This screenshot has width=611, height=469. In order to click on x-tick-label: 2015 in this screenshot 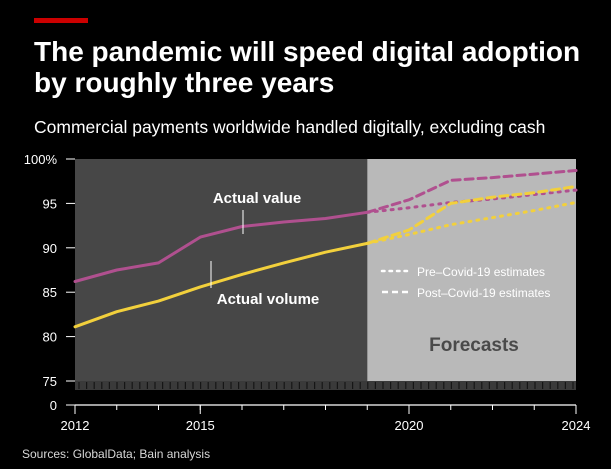, I will do `click(200, 425)`.